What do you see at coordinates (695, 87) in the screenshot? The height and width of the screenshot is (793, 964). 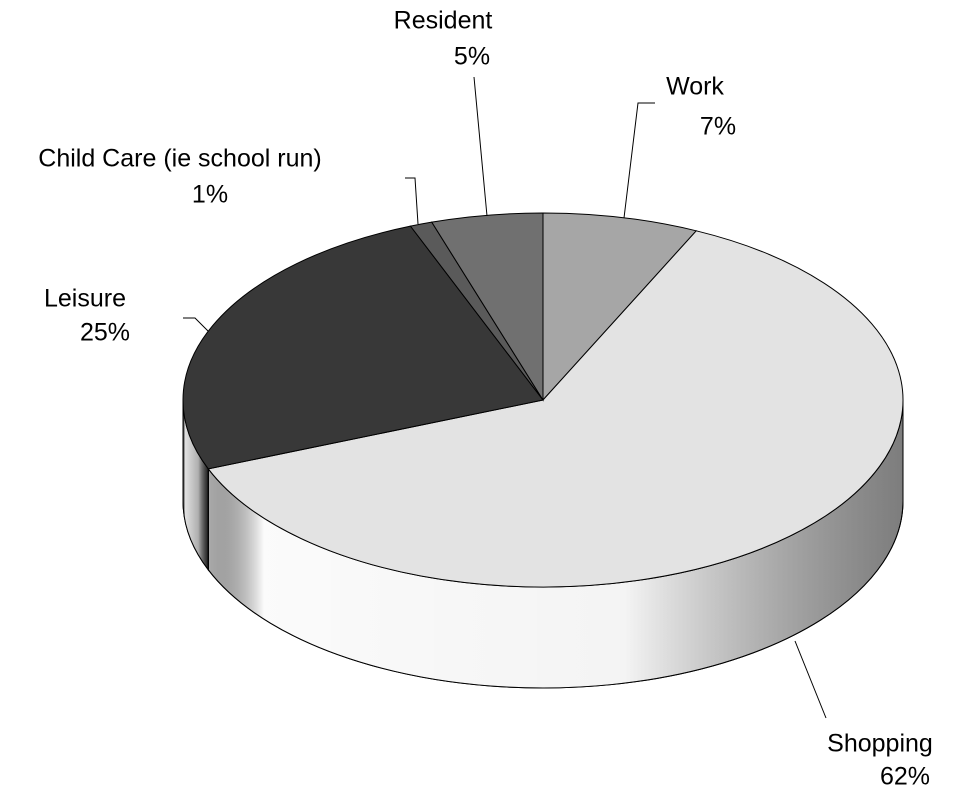 I see `slice-label: Work` at bounding box center [695, 87].